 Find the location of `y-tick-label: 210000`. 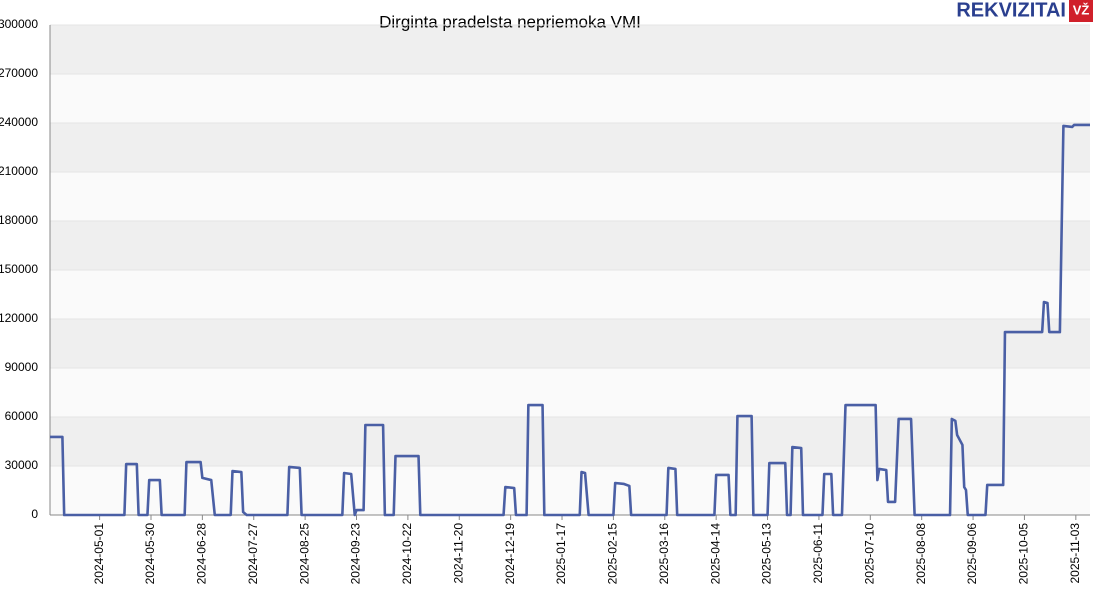

y-tick-label: 210000 is located at coordinates (19, 171).